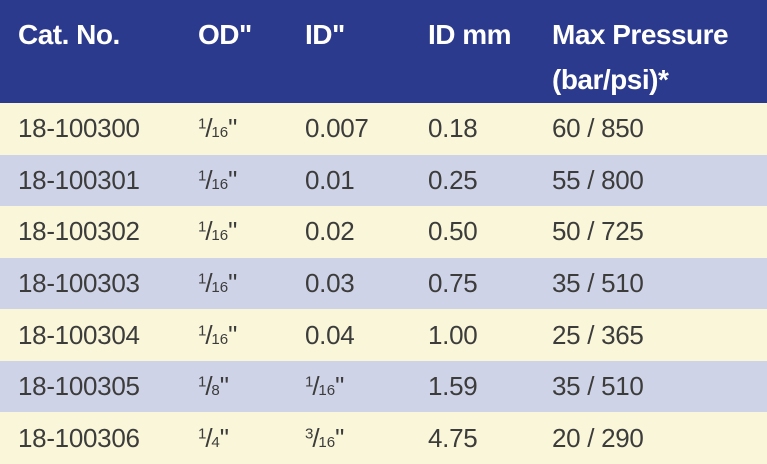 This screenshot has height=464, width=767. I want to click on max-pressure-cell: 50 / 725, so click(598, 231).